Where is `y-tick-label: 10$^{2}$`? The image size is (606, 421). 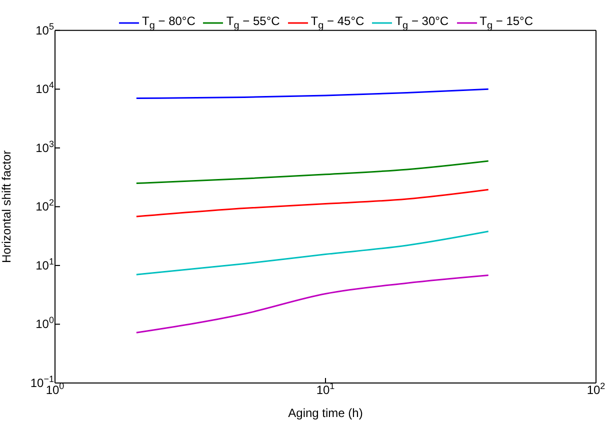
y-tick-label: 10$^{2}$ is located at coordinates (45, 206).